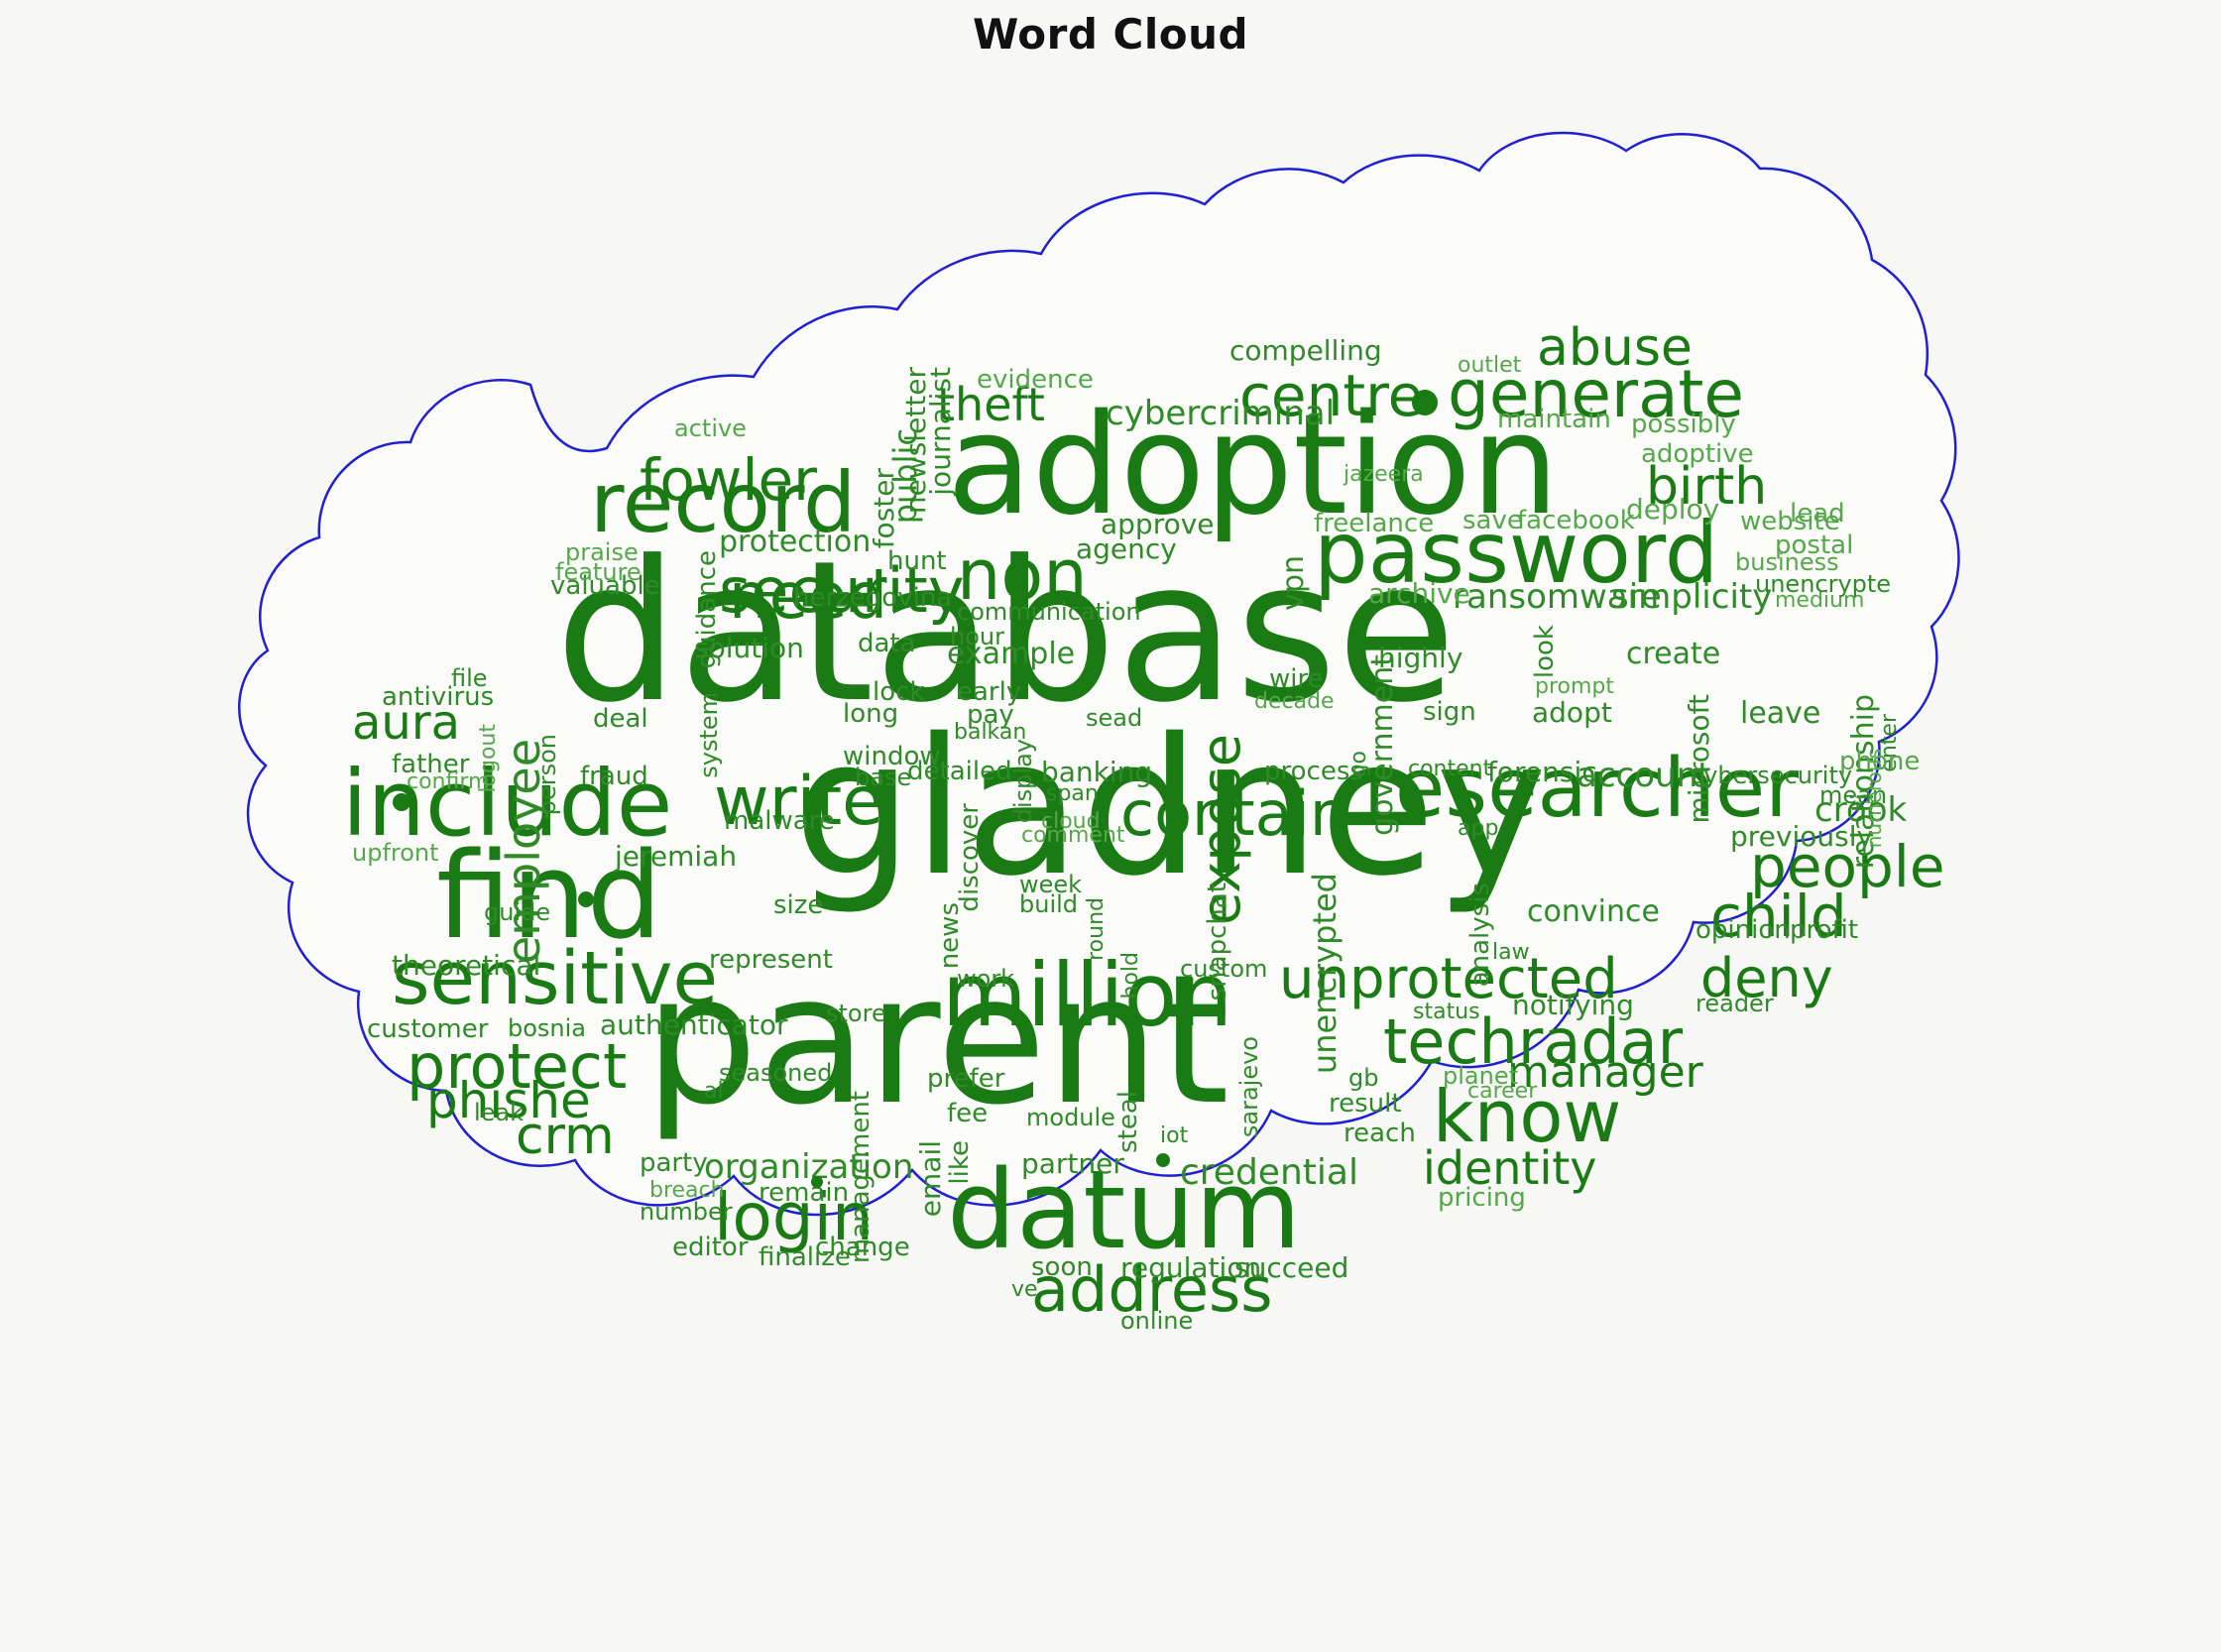 The image size is (2221, 1652). What do you see at coordinates (1062, 1267) in the screenshot?
I see `cloud-word: soon` at bounding box center [1062, 1267].